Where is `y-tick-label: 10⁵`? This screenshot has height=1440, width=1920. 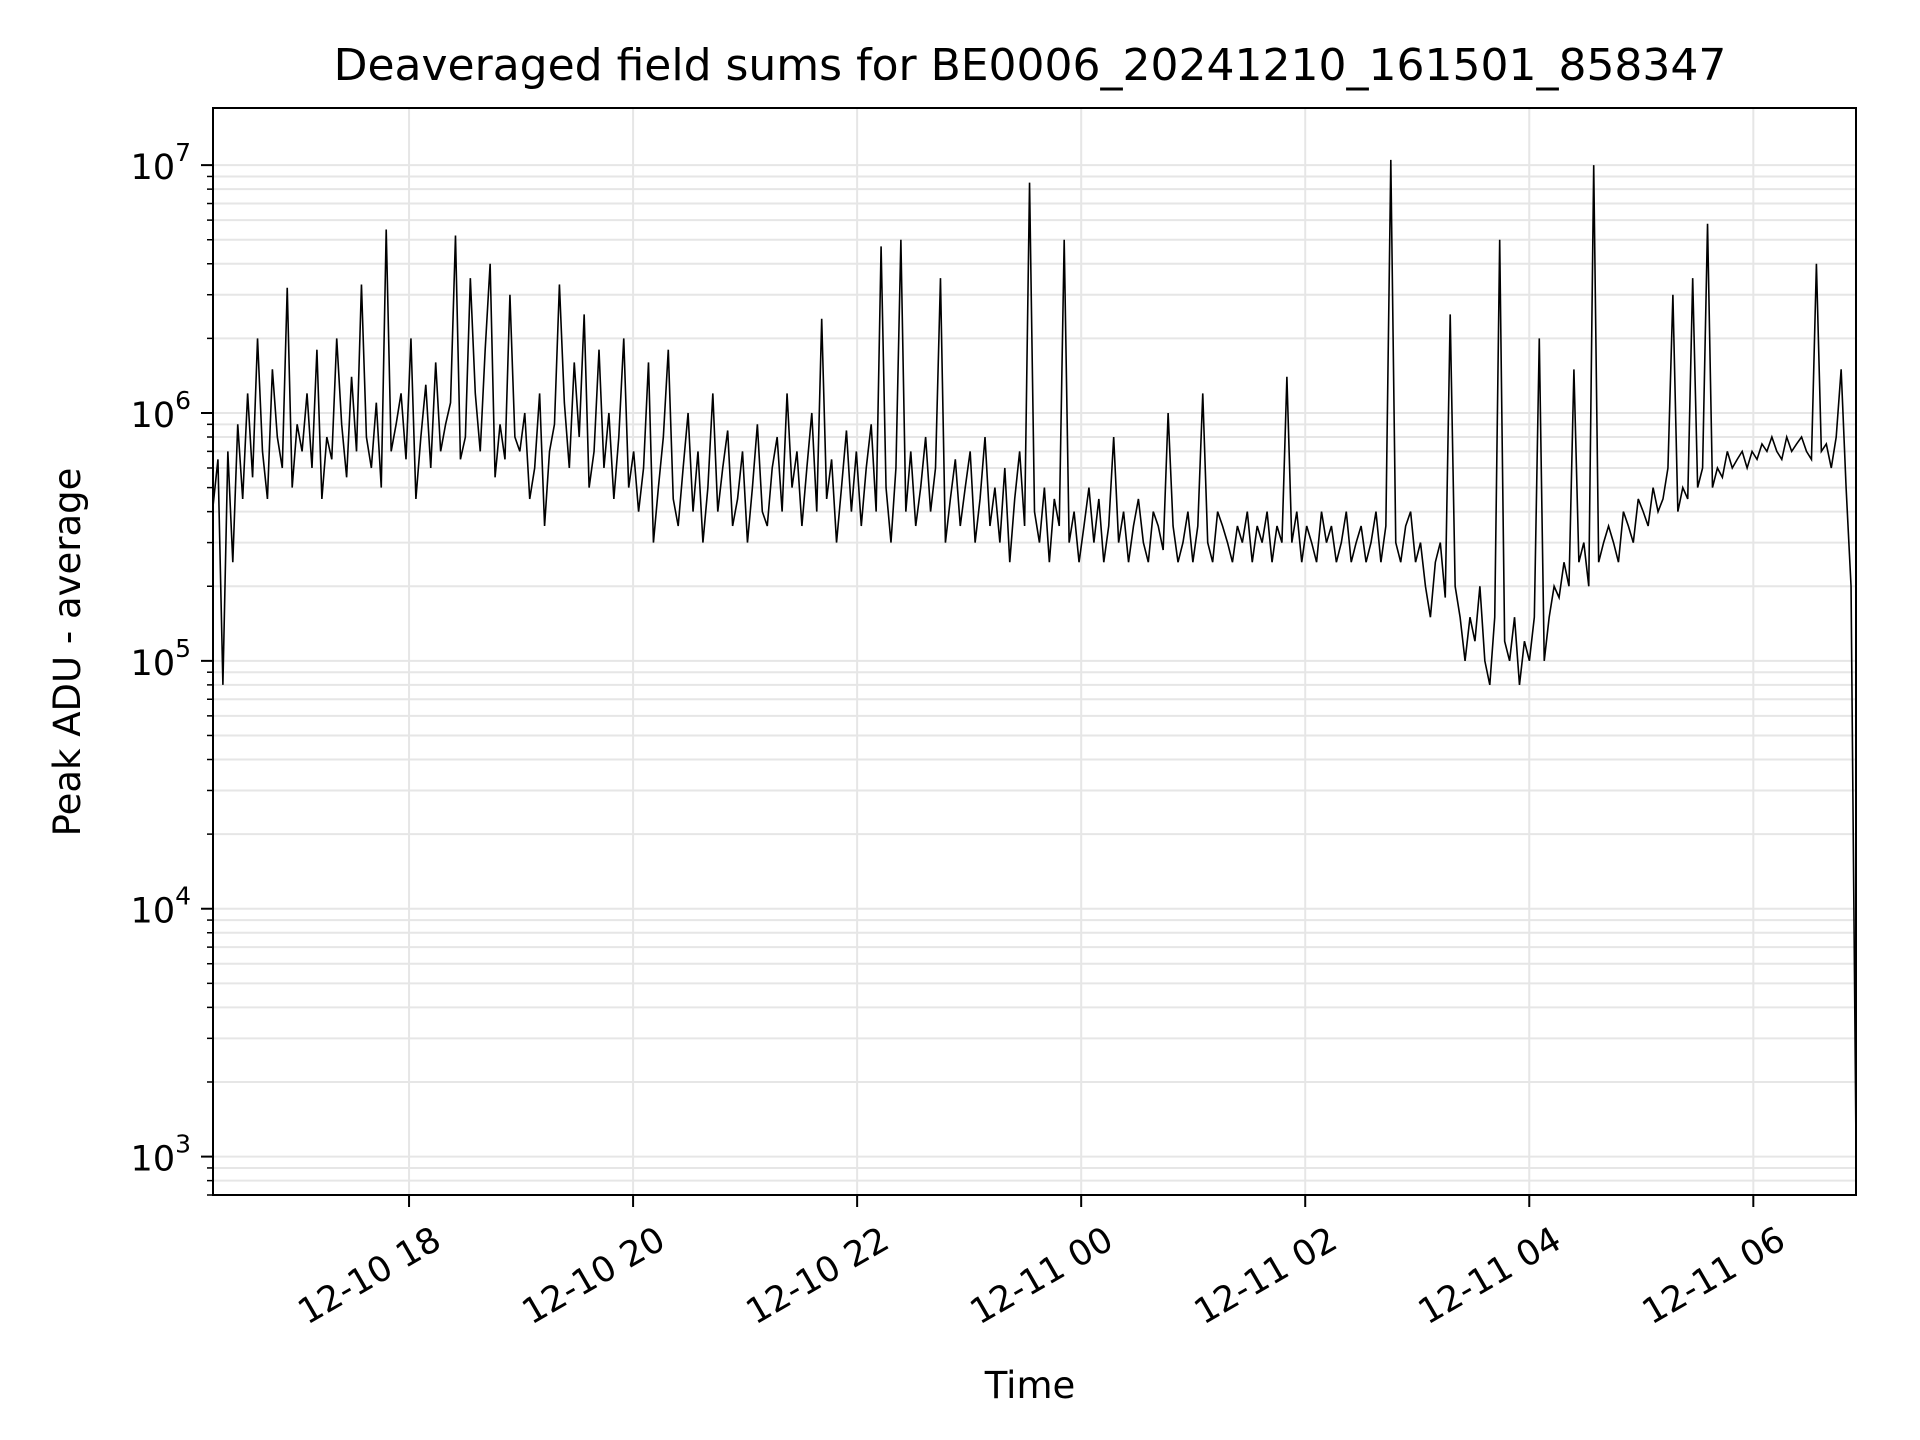 y-tick-label: 10⁵ is located at coordinates (161, 659).